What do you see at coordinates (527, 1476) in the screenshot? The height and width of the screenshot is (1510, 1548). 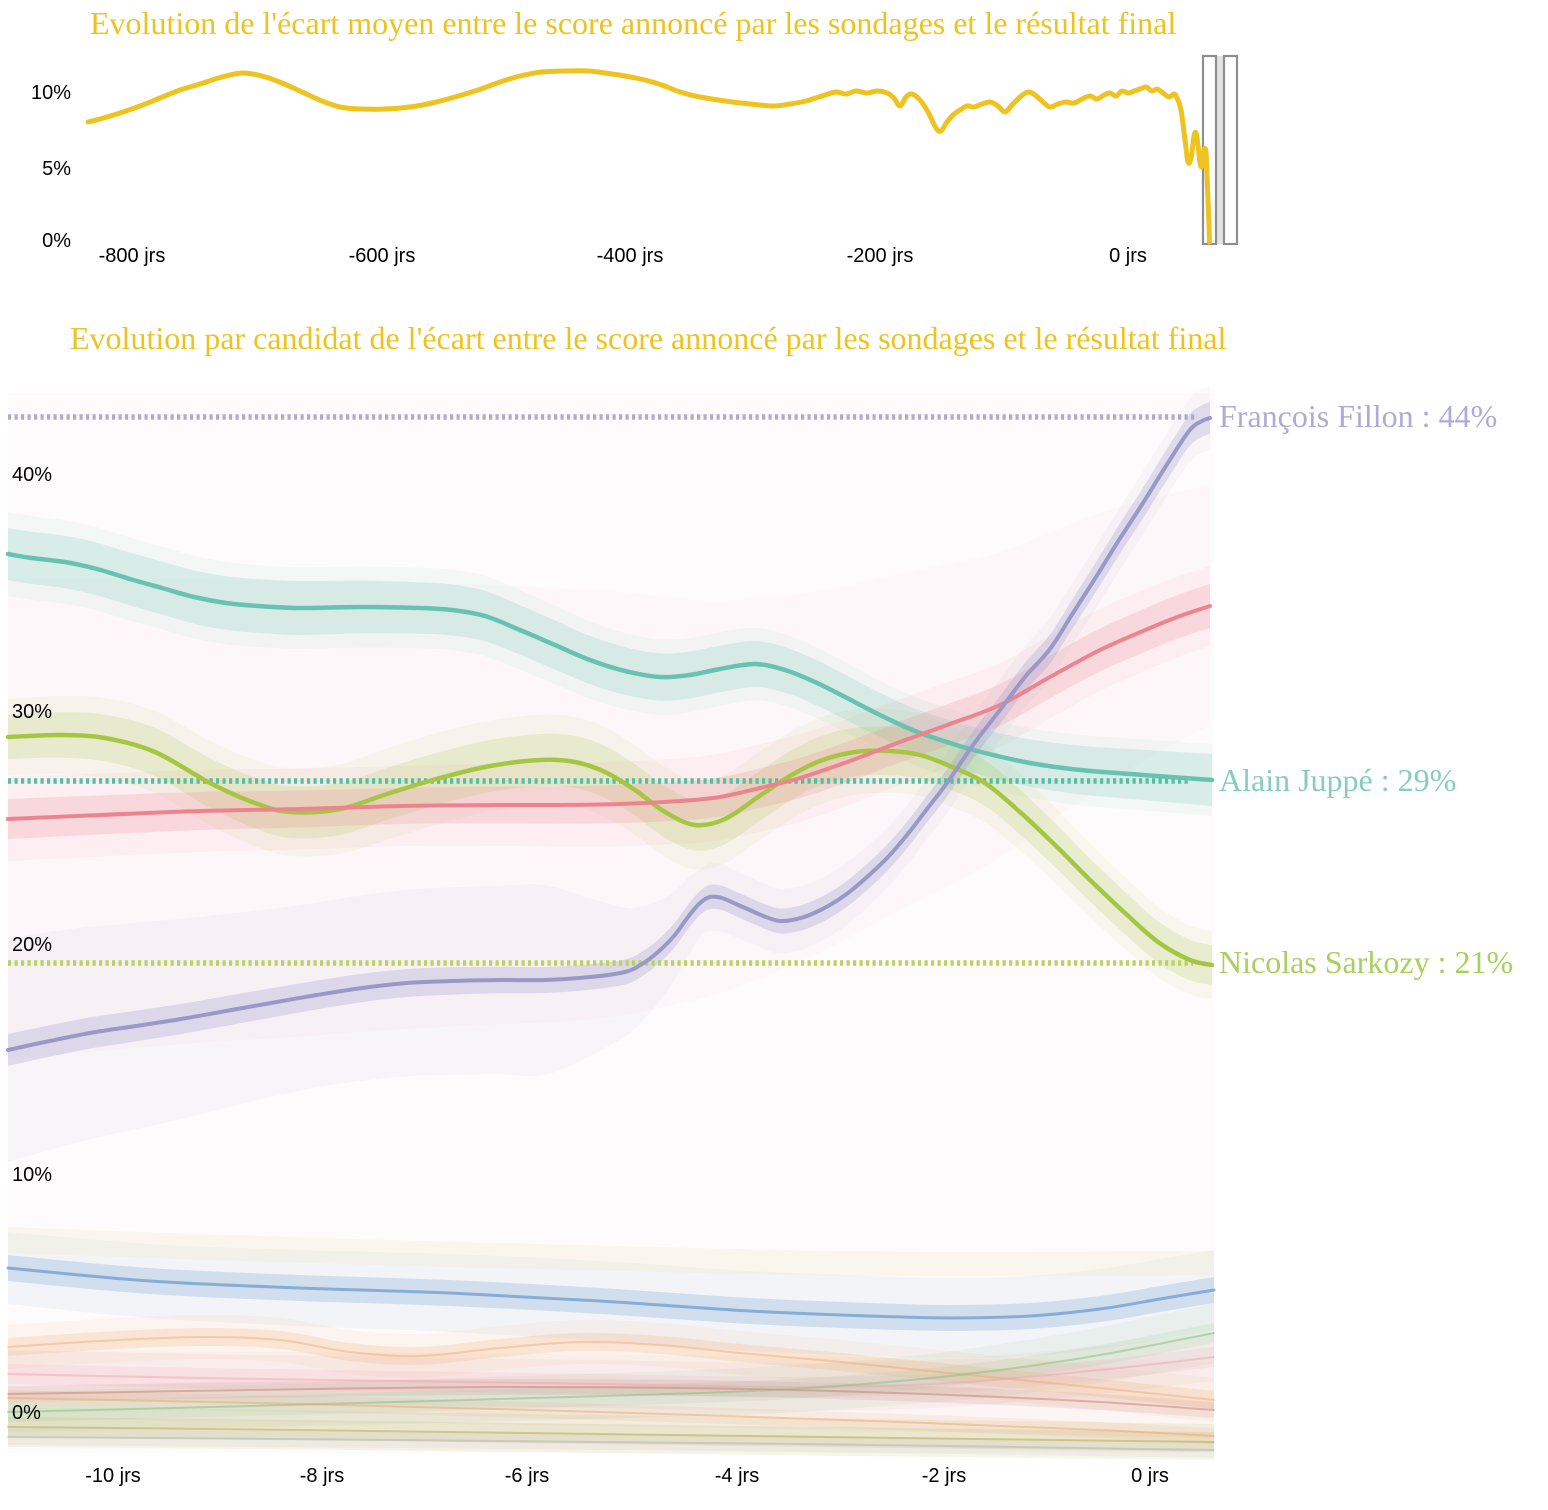 I see `svg-text: -6 jrs` at bounding box center [527, 1476].